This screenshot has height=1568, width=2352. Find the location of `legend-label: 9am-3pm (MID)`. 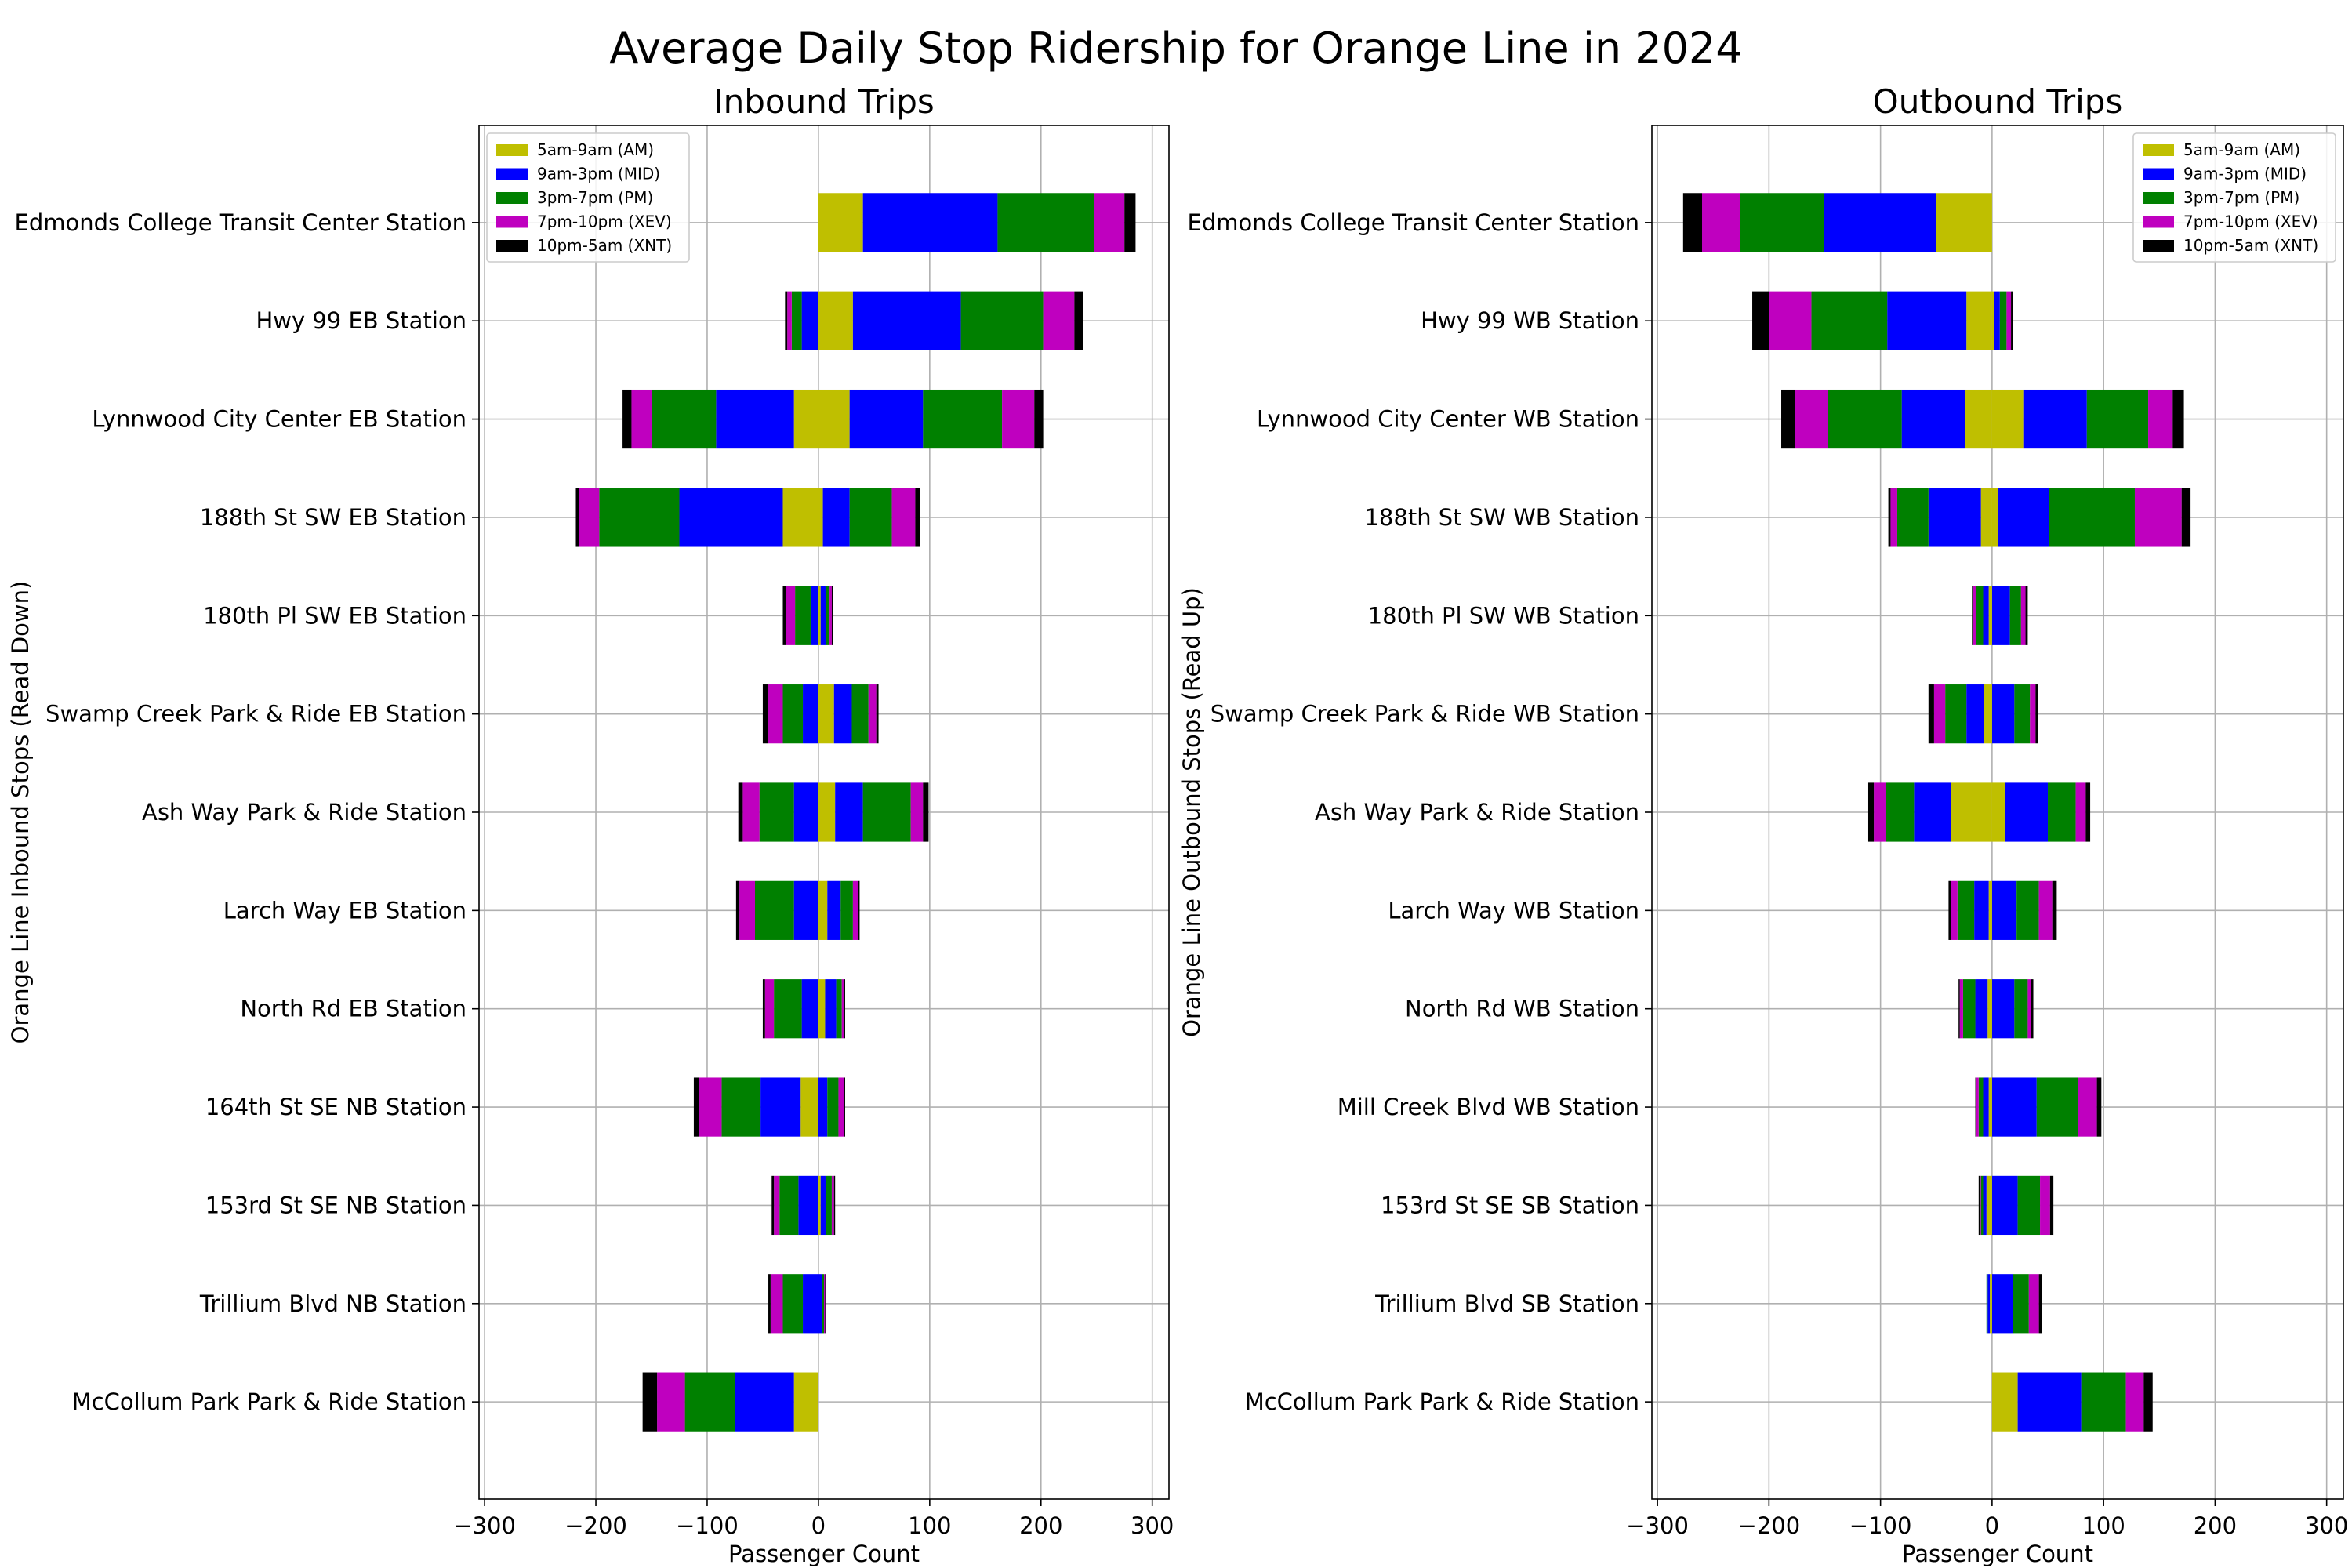

legend-label: 9am-3pm (MID) is located at coordinates (598, 174).